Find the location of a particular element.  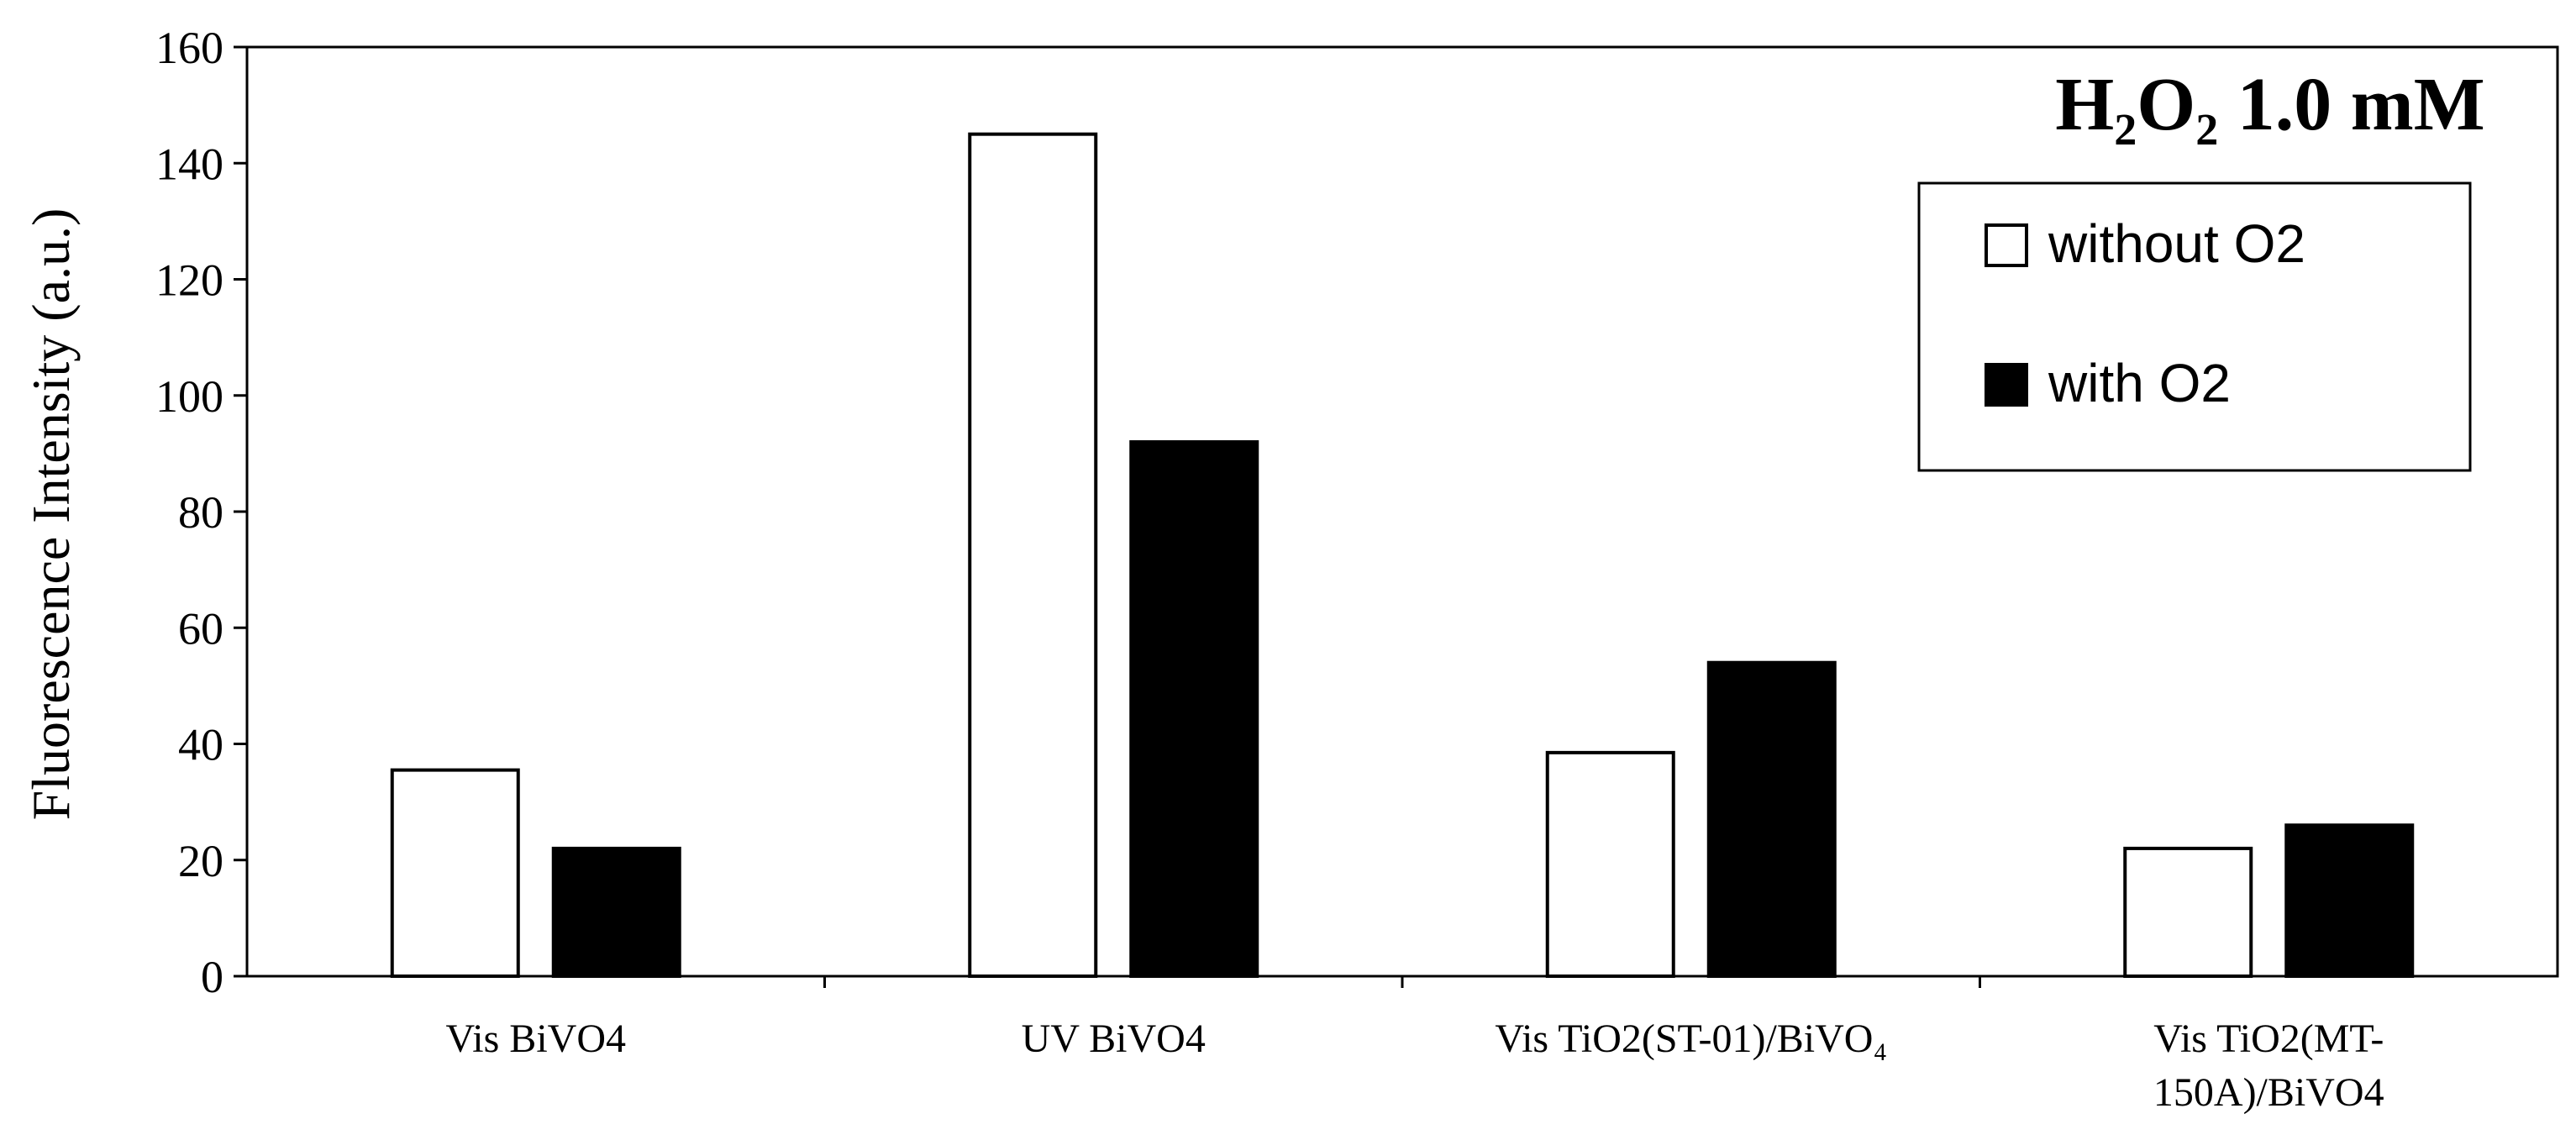

y-tick-label: 120 is located at coordinates (189, 280).